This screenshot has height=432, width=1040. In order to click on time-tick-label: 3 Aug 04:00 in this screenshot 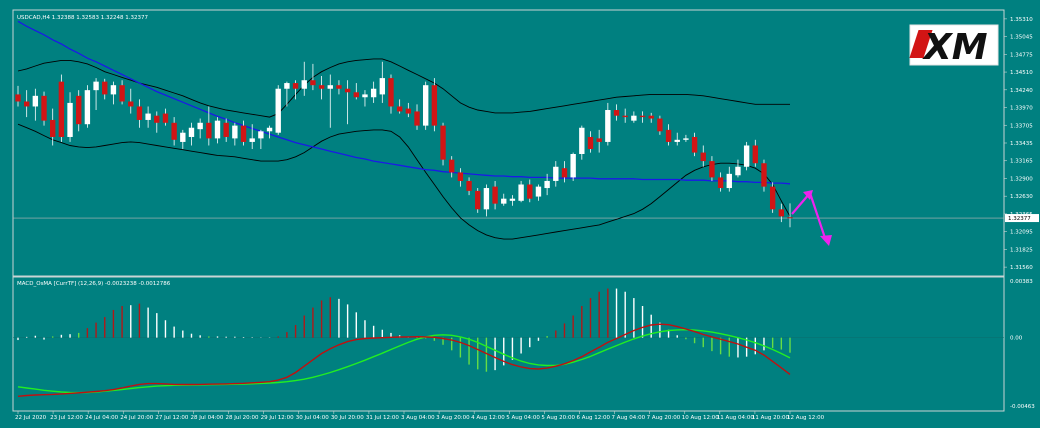, I will do `click(418, 418)`.